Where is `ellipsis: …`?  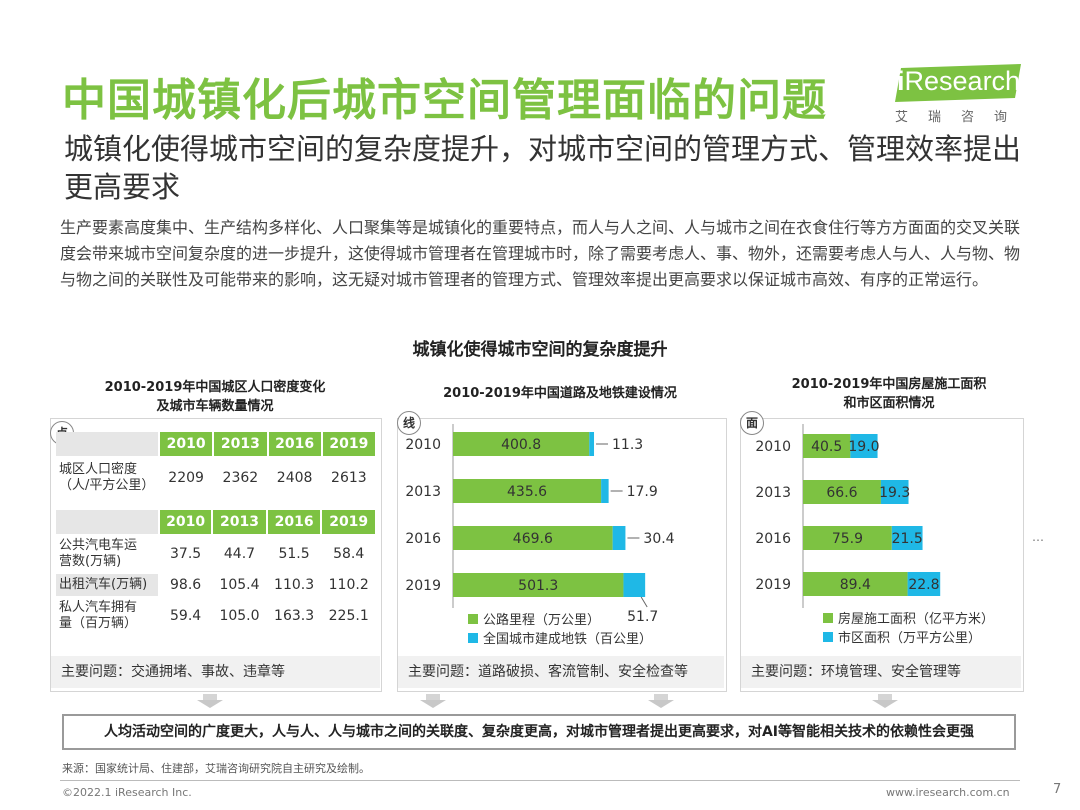
ellipsis: … is located at coordinates (1038, 537).